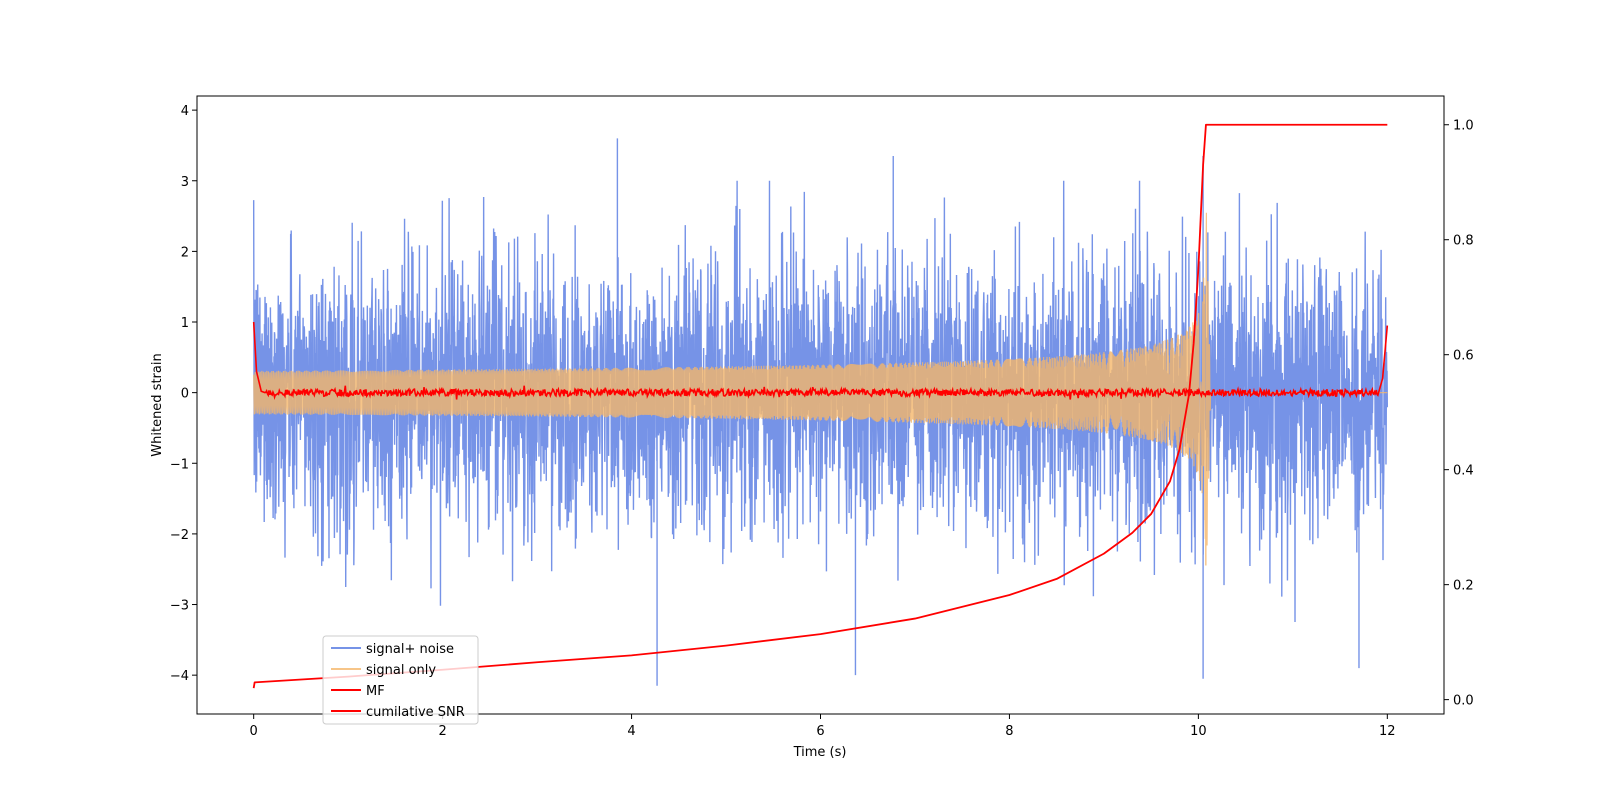 This screenshot has height=800, width=1600. I want to click on legend-label: MF, so click(375, 691).